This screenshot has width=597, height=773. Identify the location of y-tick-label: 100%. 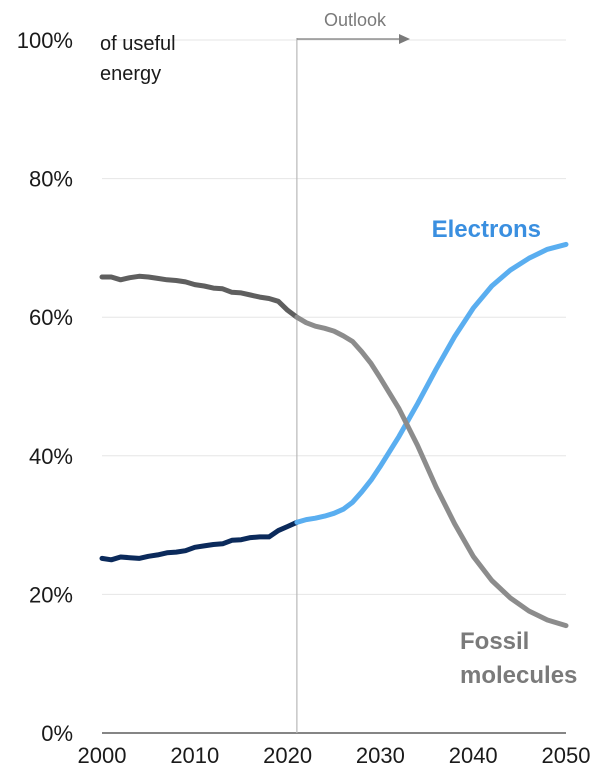
(45, 40).